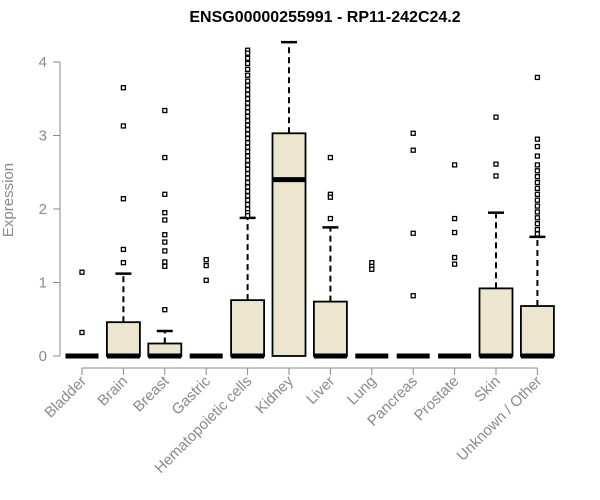  Describe the element at coordinates (43, 209) in the screenshot. I see `y-tick-label: 2` at that location.